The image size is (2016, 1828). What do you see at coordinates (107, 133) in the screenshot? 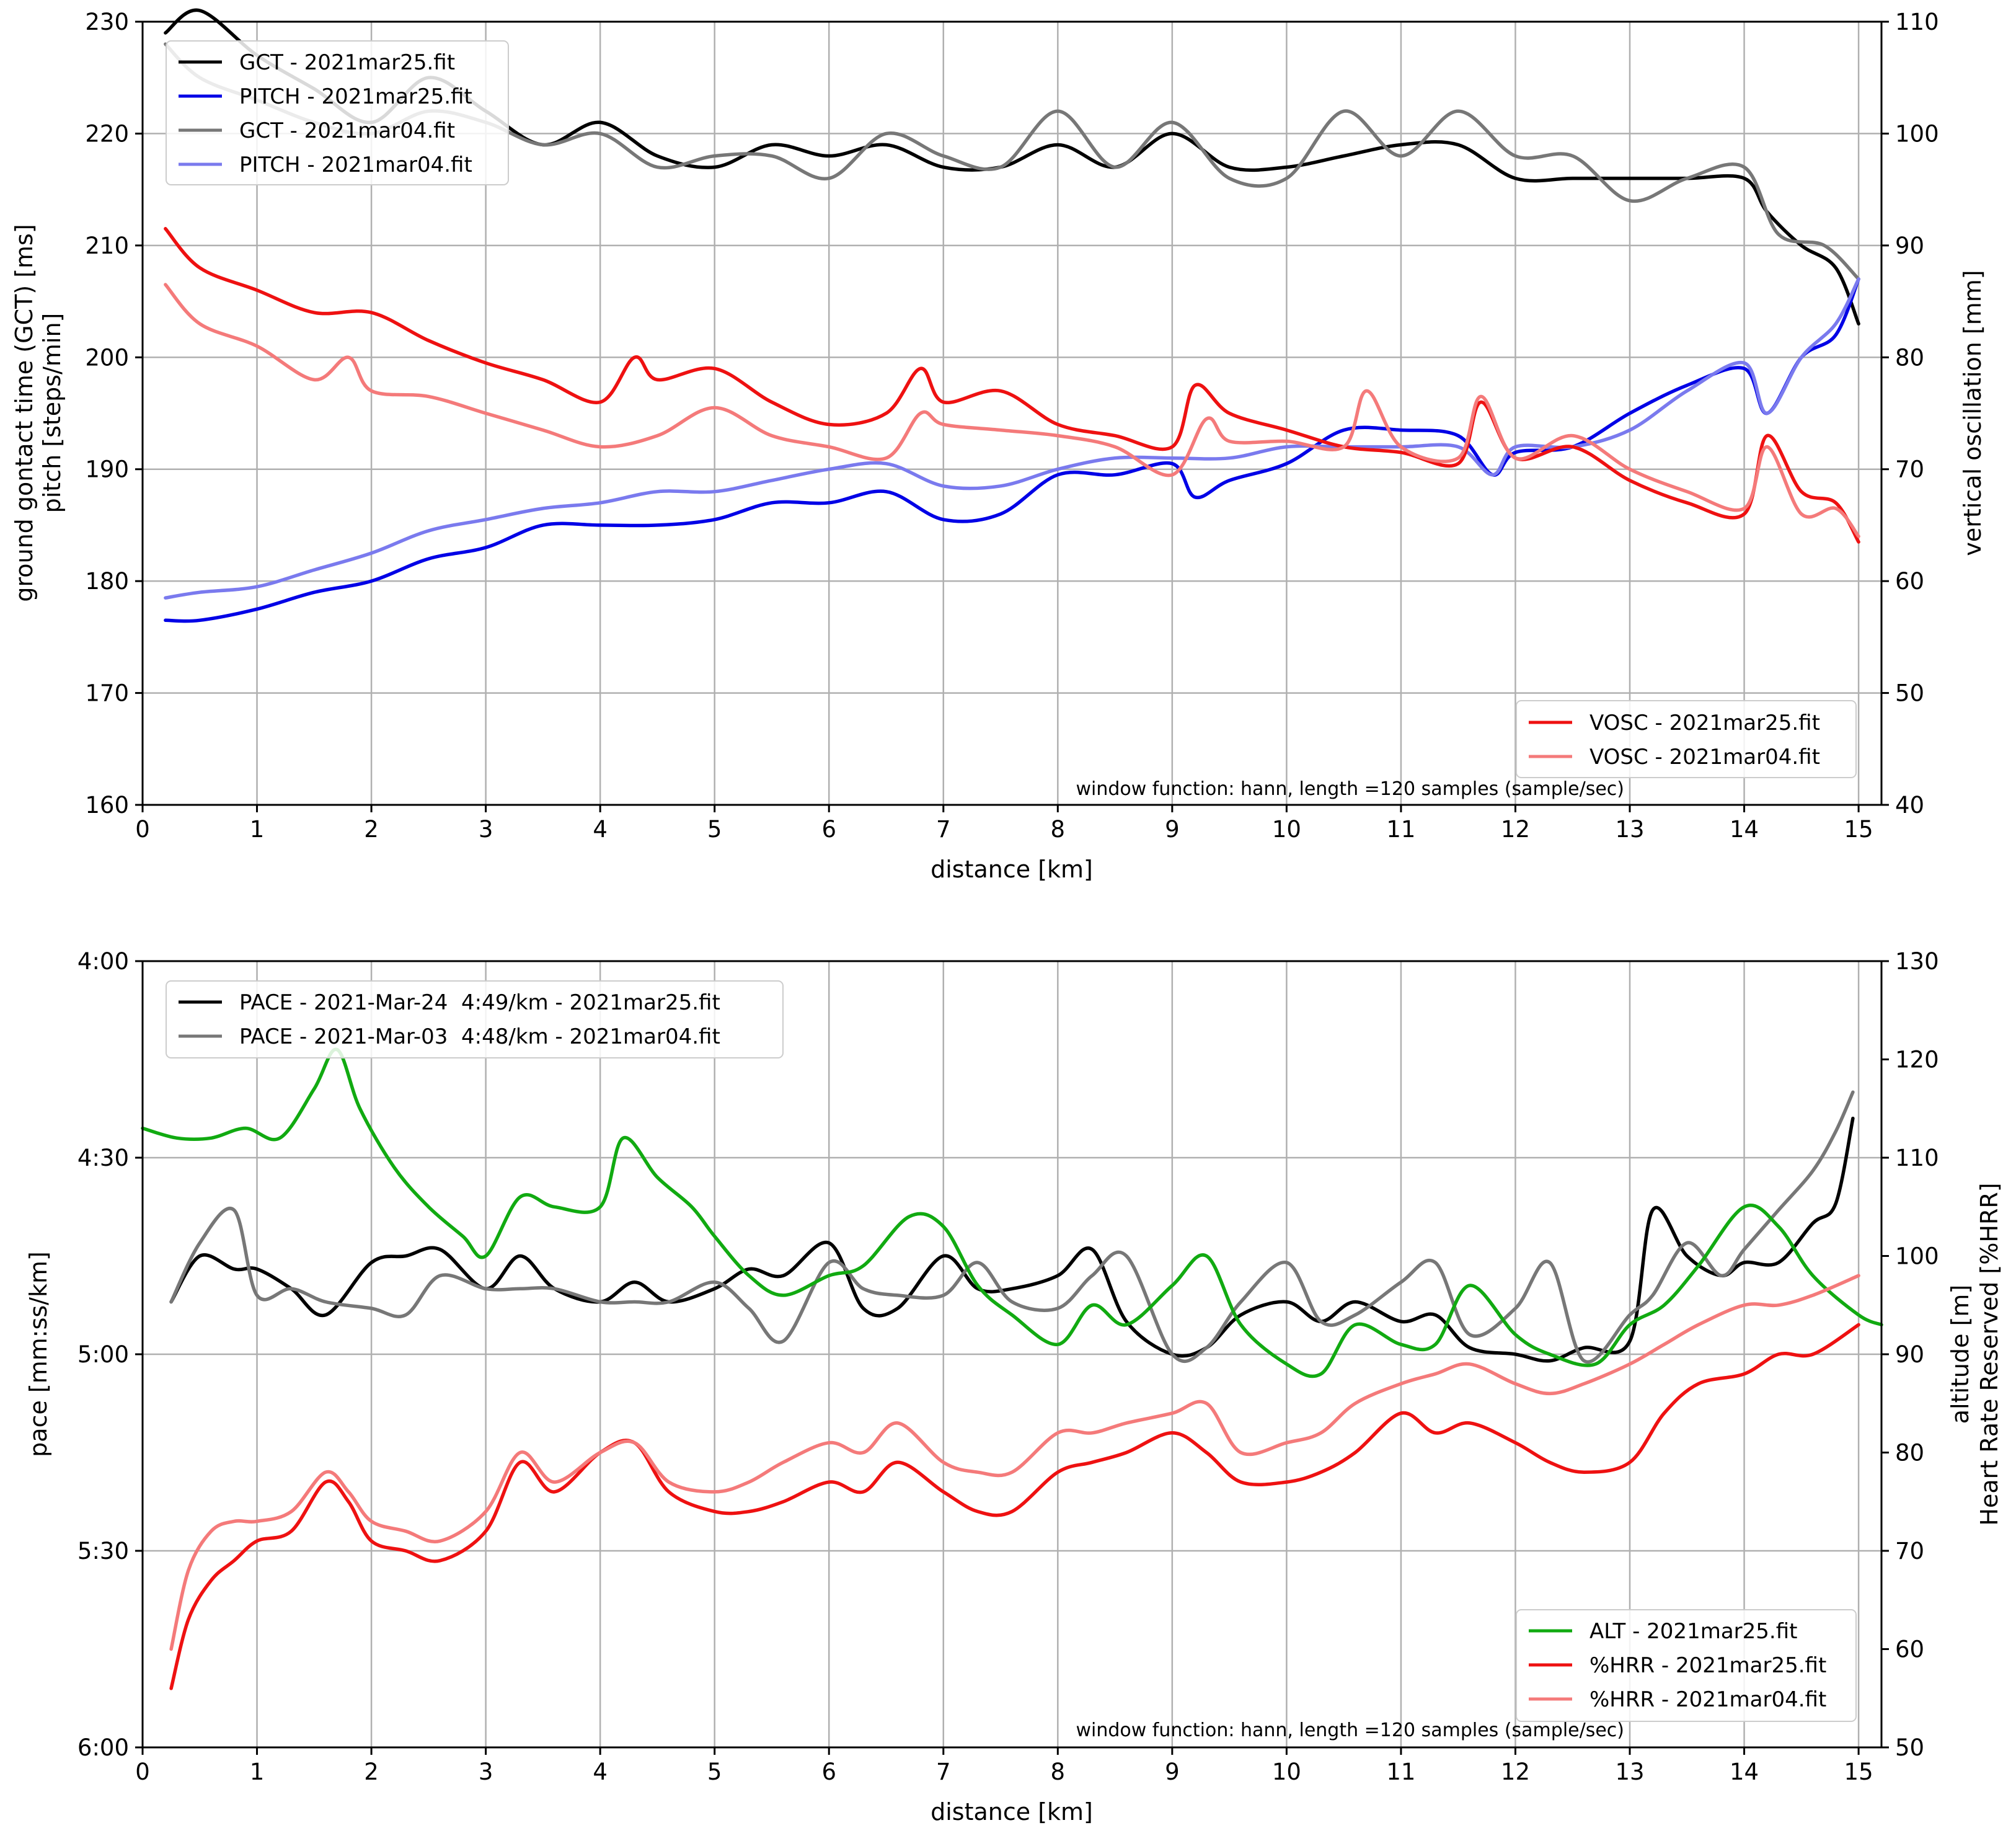
I see `y-tick-label-left: 220` at bounding box center [107, 133].